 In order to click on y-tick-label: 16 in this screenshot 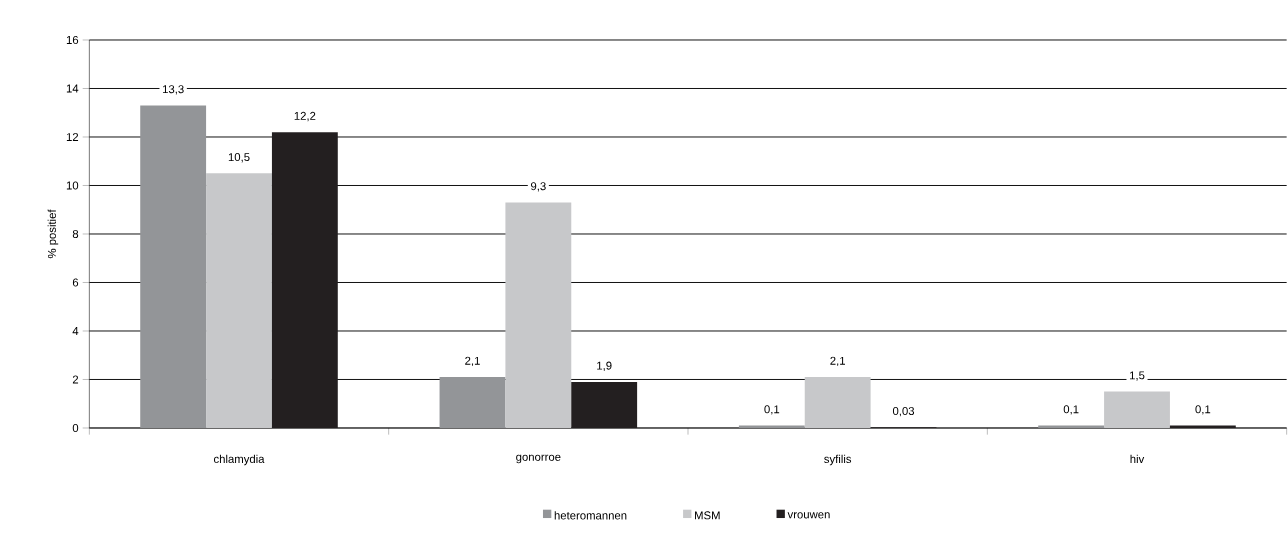, I will do `click(72, 39)`.